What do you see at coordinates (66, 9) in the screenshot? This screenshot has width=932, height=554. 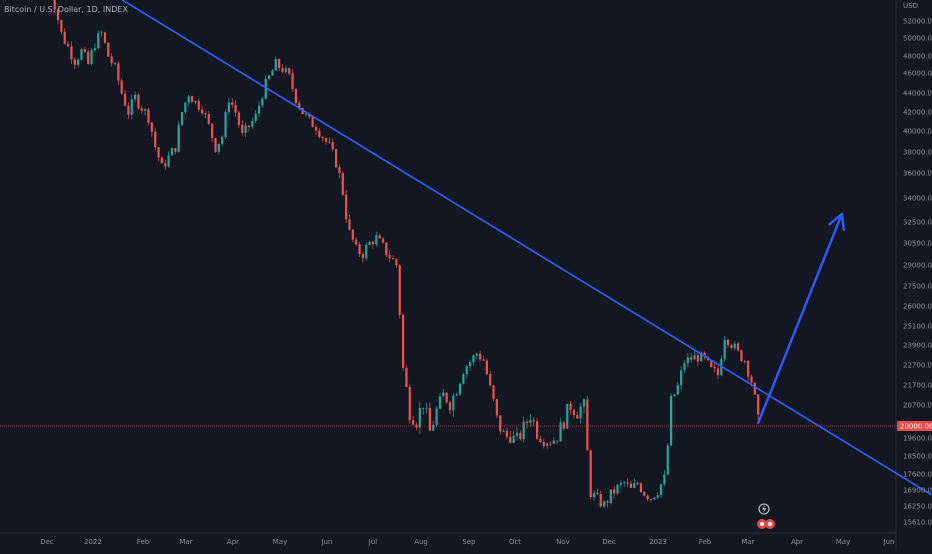 I see `chart-title: Bitcoin / U.S. Dollar, 1D, INDEX` at bounding box center [66, 9].